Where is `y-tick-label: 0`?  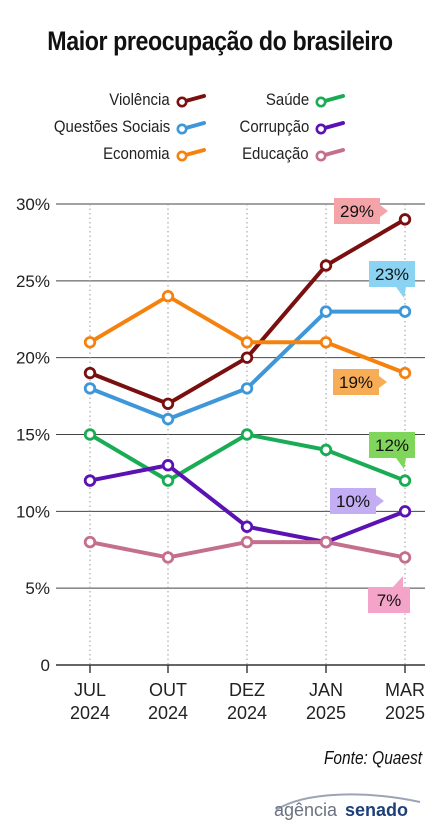
y-tick-label: 0 is located at coordinates (45, 665).